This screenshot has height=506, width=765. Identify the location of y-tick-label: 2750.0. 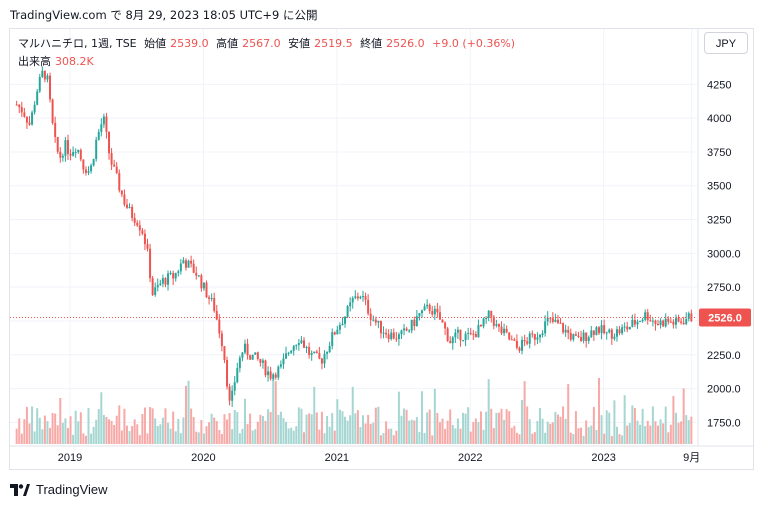
(724, 288).